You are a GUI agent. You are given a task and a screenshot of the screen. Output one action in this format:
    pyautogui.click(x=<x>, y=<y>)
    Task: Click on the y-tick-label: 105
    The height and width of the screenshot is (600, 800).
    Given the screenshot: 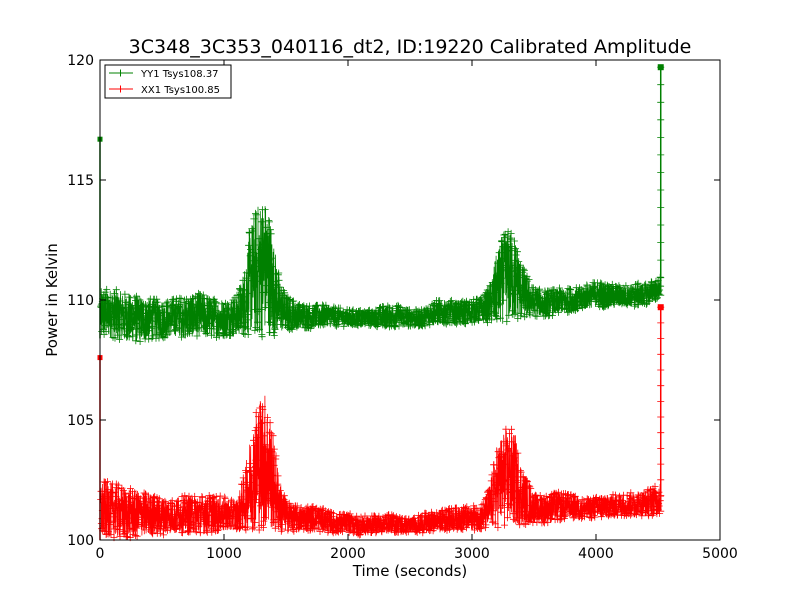 What is the action you would take?
    pyautogui.click(x=80, y=421)
    